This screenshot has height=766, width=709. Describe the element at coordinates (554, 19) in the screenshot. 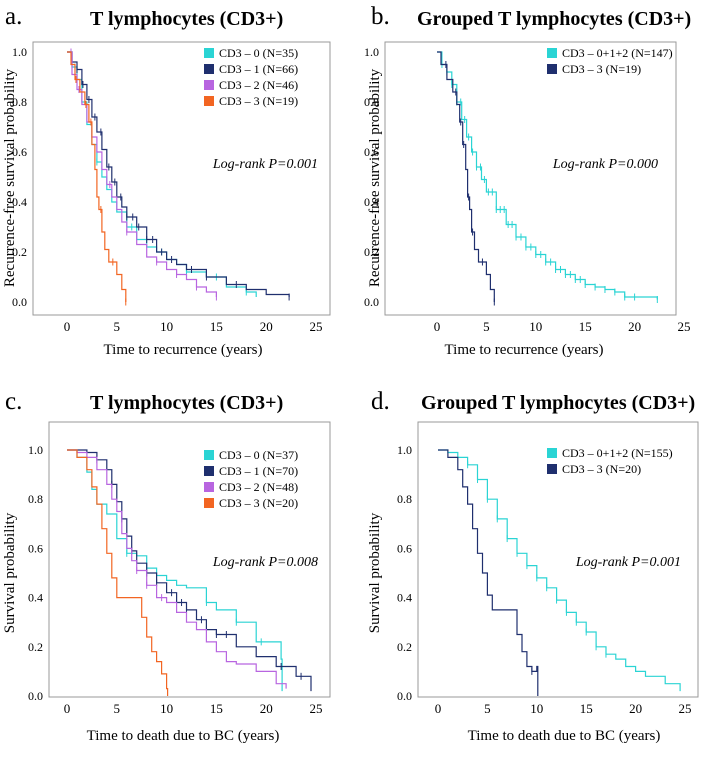

I see `panel-title: Grouped T lymphocytes (CD3+)` at that location.